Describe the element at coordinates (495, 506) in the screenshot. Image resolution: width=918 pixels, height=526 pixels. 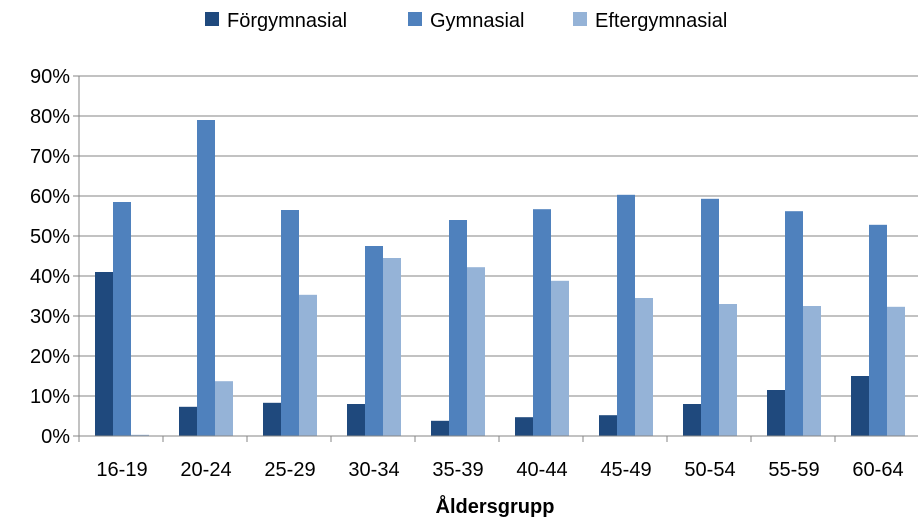
I see `x-axis-title: Åldersgrupp` at that location.